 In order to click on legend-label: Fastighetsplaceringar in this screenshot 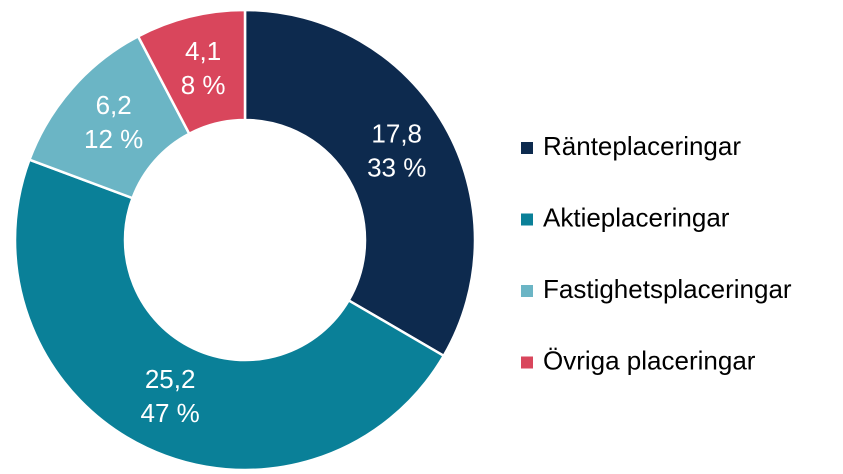, I will do `click(667, 289)`.